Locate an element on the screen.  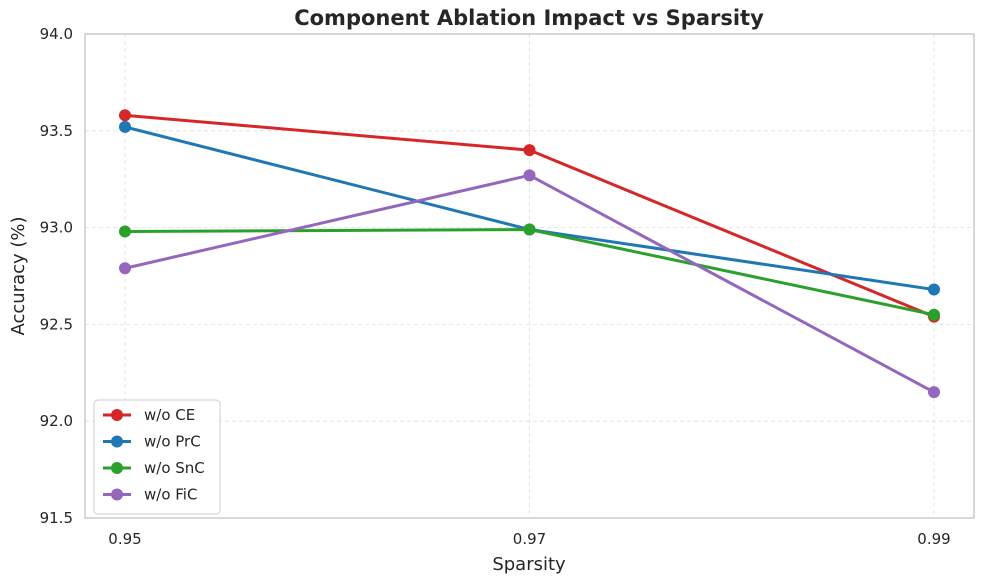
y-axis-label: Accuracy (%) is located at coordinates (18, 275).